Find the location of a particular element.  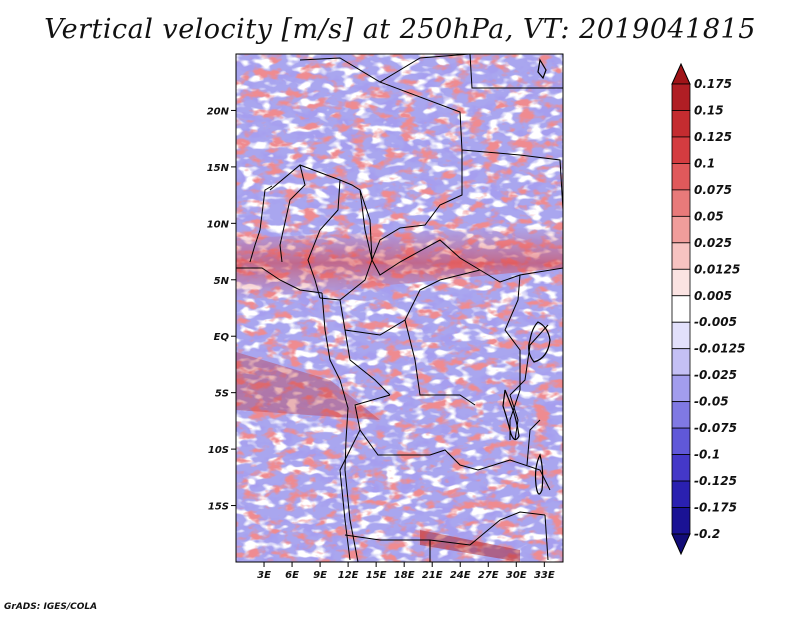

lon-label: 21E is located at coordinates (432, 575).